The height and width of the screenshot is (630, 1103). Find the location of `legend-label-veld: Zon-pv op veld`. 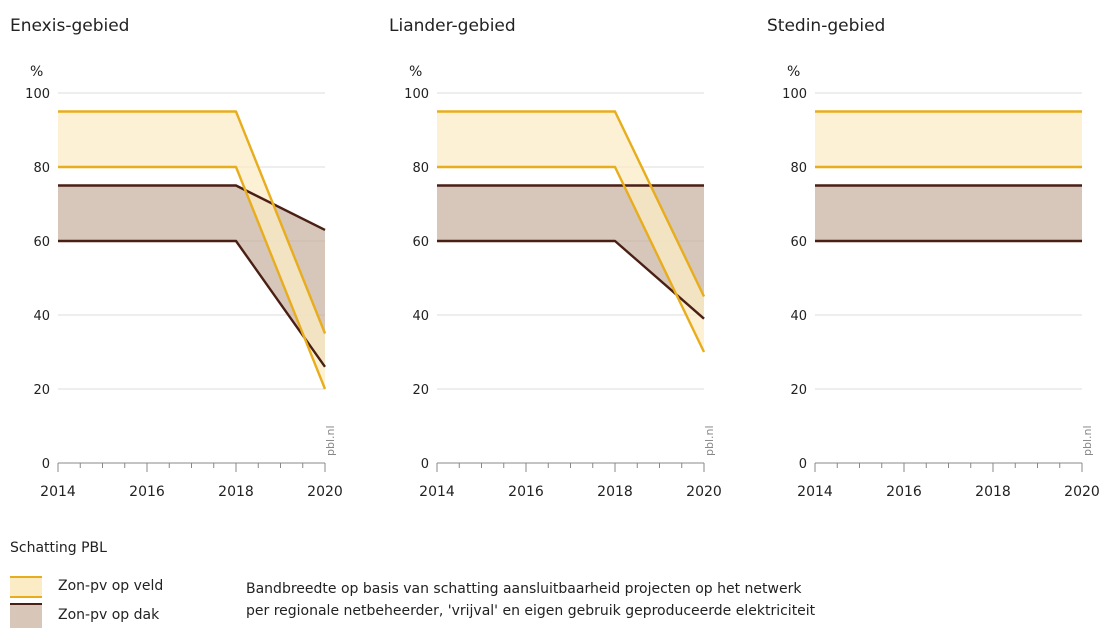

legend-label-veld: Zon-pv op veld is located at coordinates (111, 586).